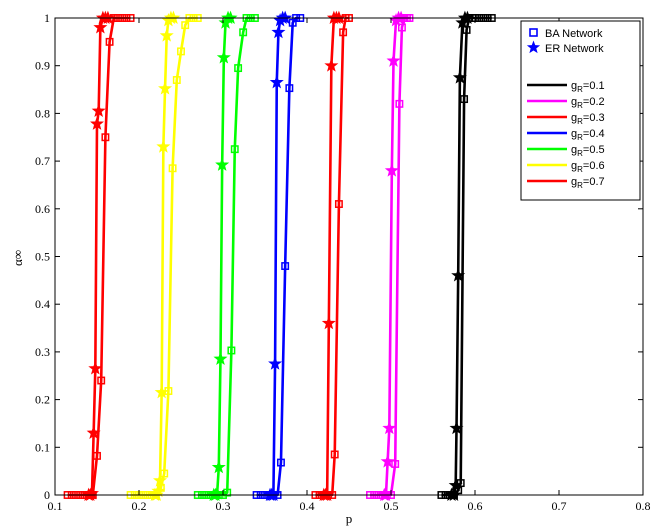 The width and height of the screenshot is (651, 527). What do you see at coordinates (47, 495) in the screenshot?
I see `y-tick-label: 0` at bounding box center [47, 495].